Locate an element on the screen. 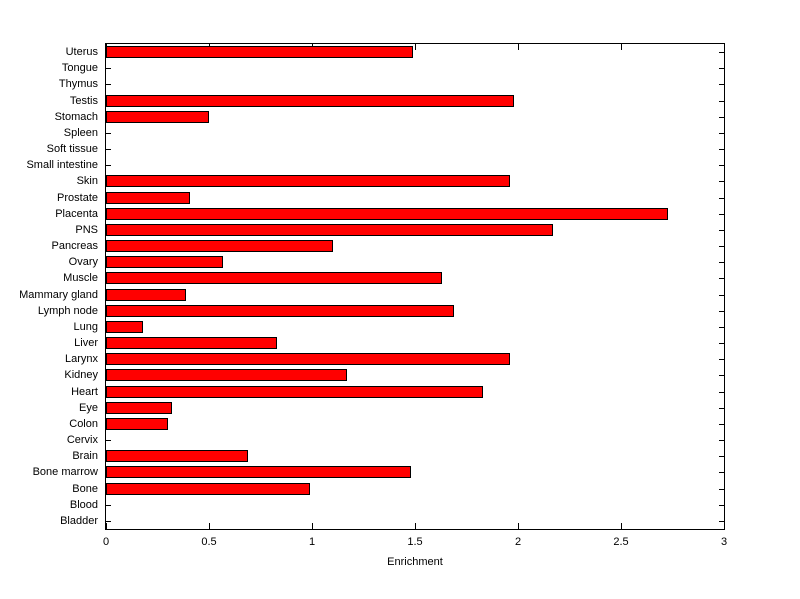 This screenshot has width=800, height=599. x-axis-tick-label: 2 is located at coordinates (518, 542).